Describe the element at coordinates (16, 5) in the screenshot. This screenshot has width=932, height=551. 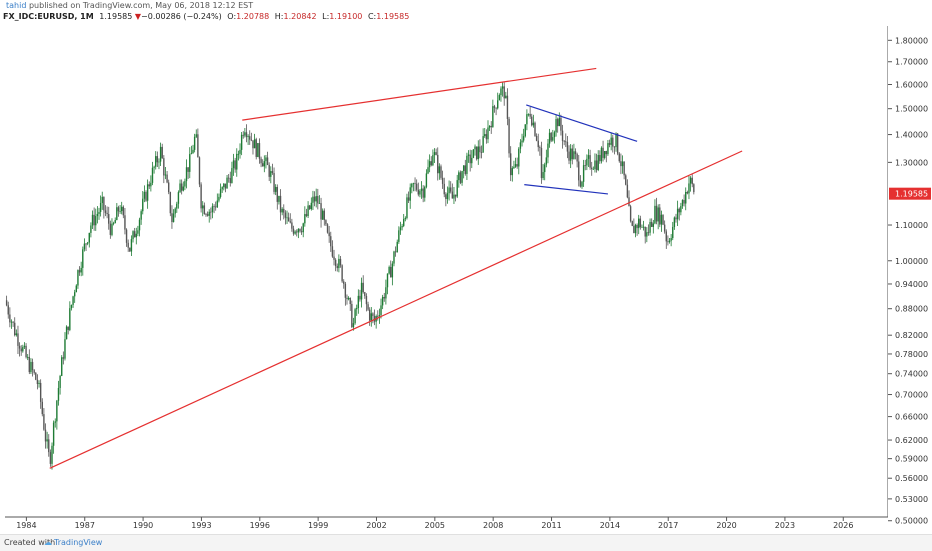
I see `author-link: tahid` at that location.